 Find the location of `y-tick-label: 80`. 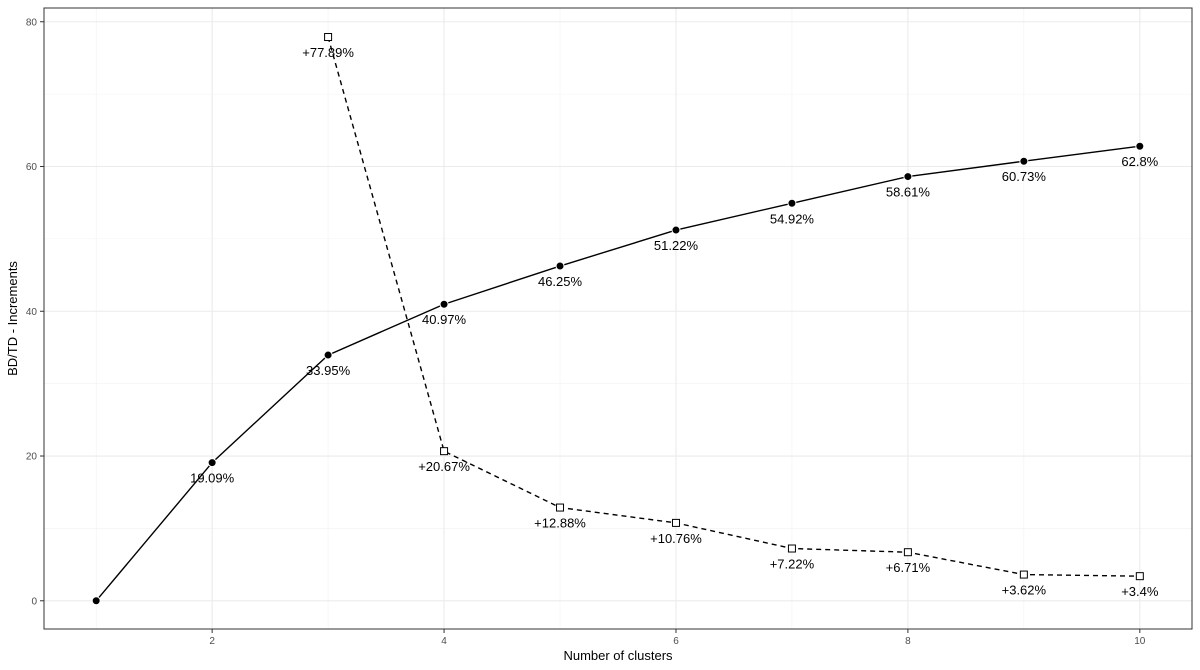

y-tick-label: 80 is located at coordinates (32, 22).